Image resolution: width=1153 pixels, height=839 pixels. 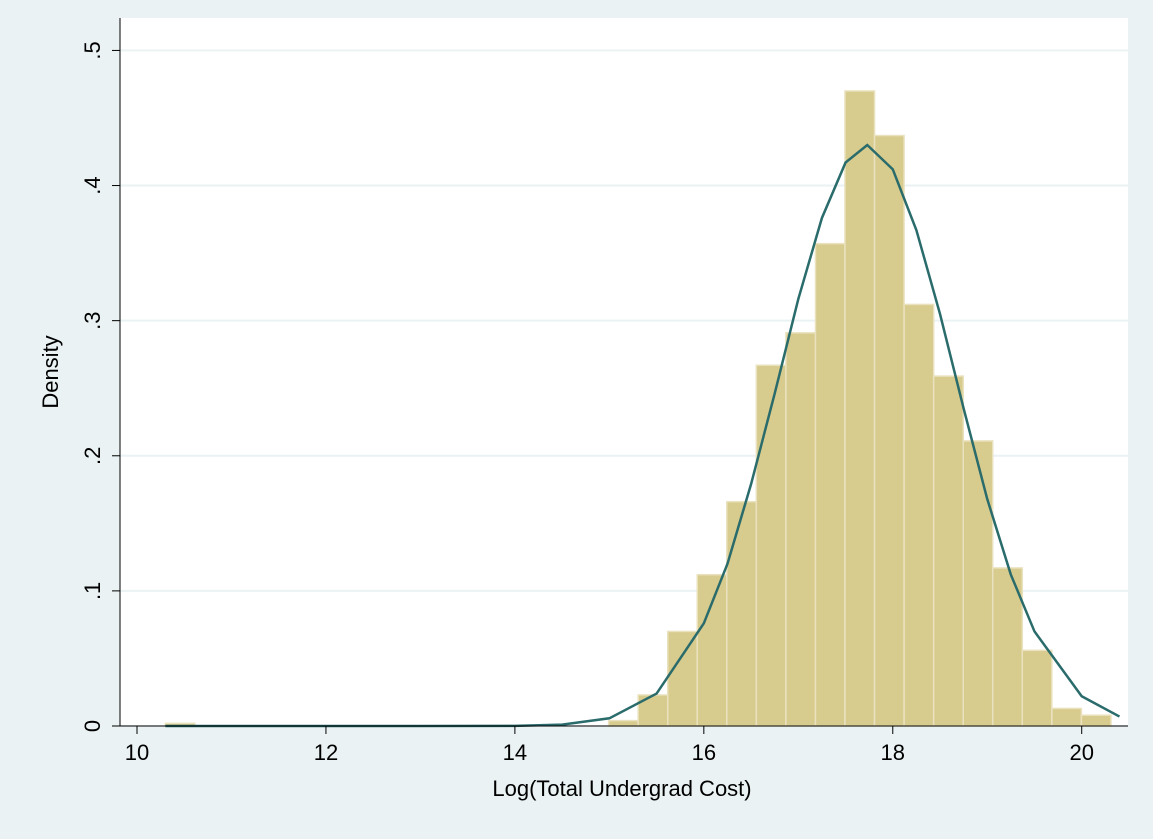 What do you see at coordinates (92, 591) in the screenshot?
I see `y-tick-label: .1` at bounding box center [92, 591].